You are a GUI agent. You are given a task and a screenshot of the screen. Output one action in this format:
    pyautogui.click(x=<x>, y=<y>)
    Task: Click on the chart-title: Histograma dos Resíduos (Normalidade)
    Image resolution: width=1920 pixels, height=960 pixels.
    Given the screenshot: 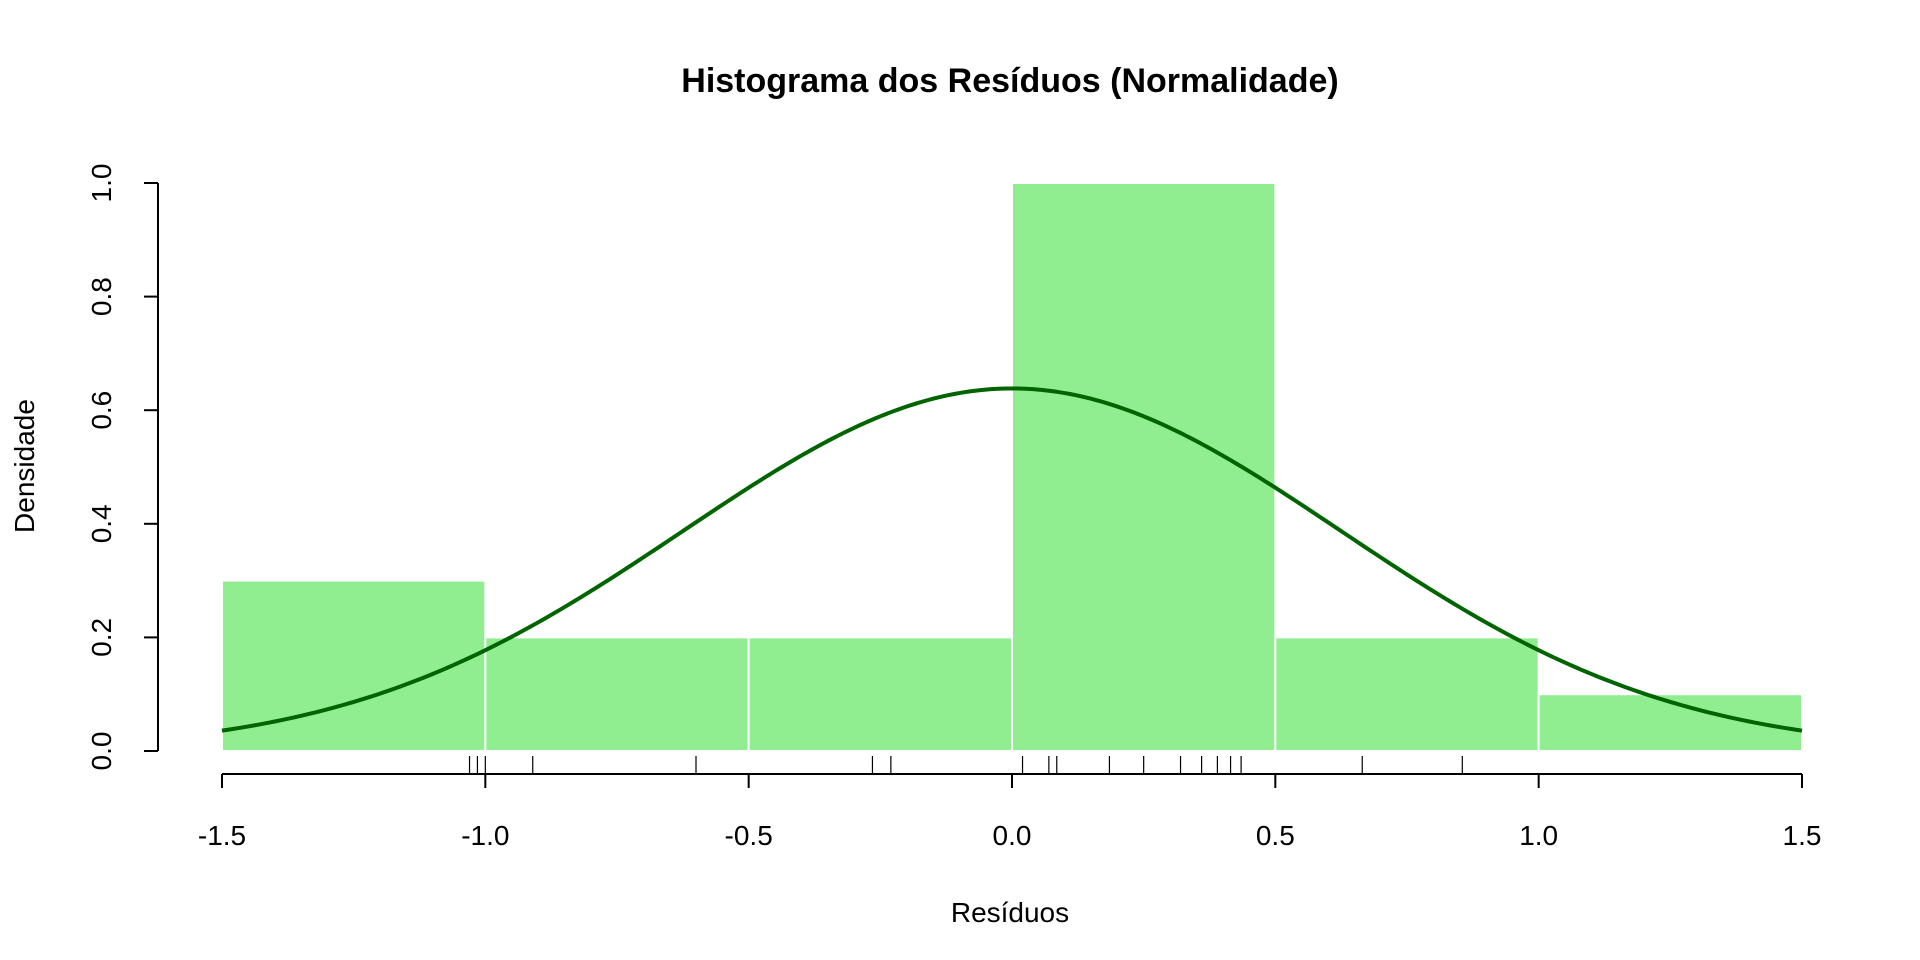 What is the action you would take?
    pyautogui.click(x=1009, y=81)
    